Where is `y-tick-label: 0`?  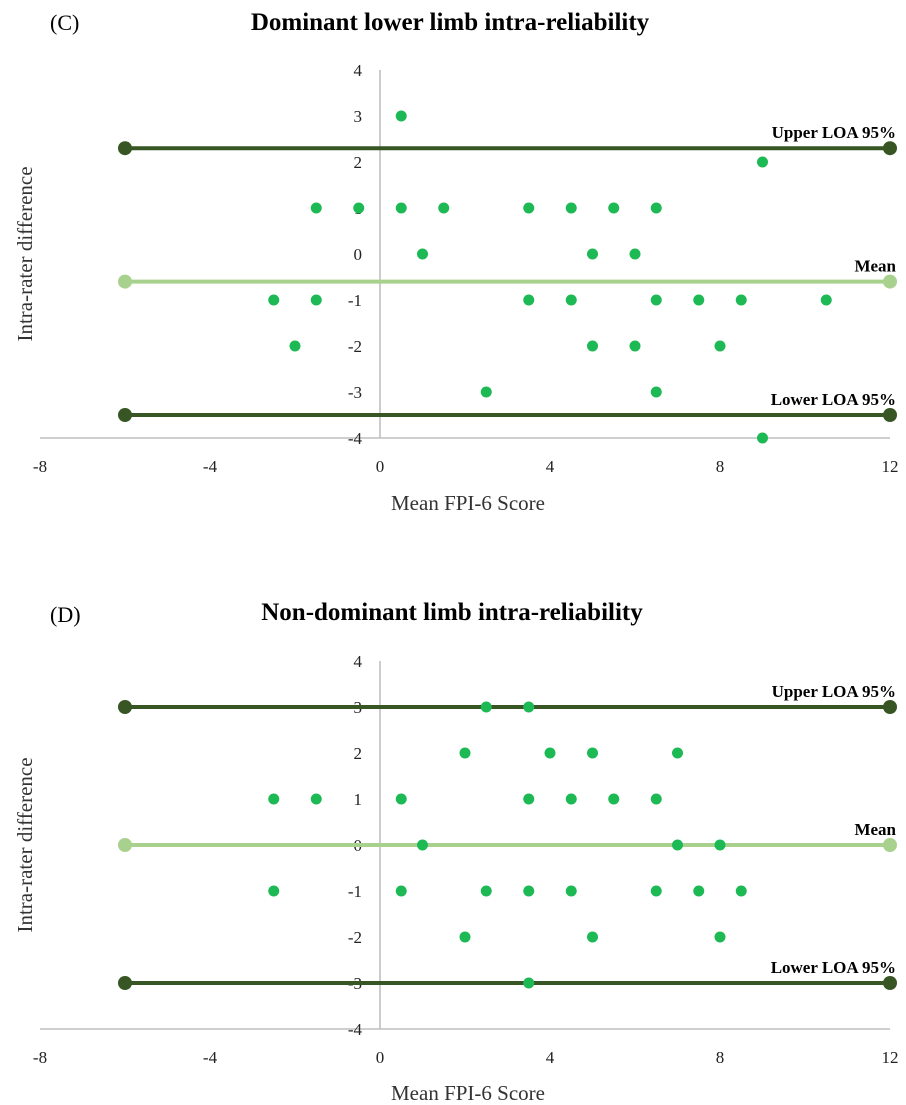 y-tick-label: 0 is located at coordinates (358, 254).